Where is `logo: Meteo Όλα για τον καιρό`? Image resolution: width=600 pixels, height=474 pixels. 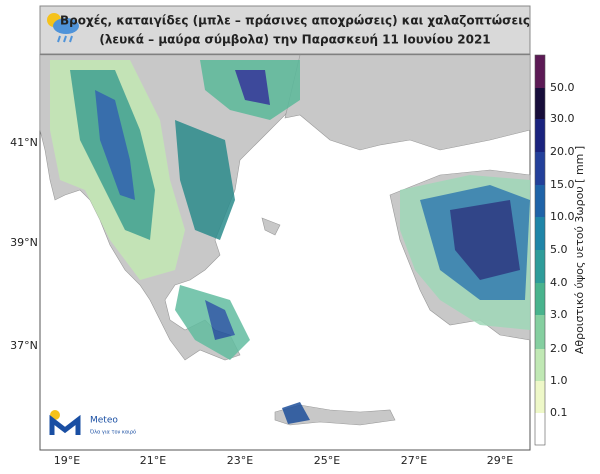 logo: Meteo Όλα για τον καιρό is located at coordinates (92, 423).